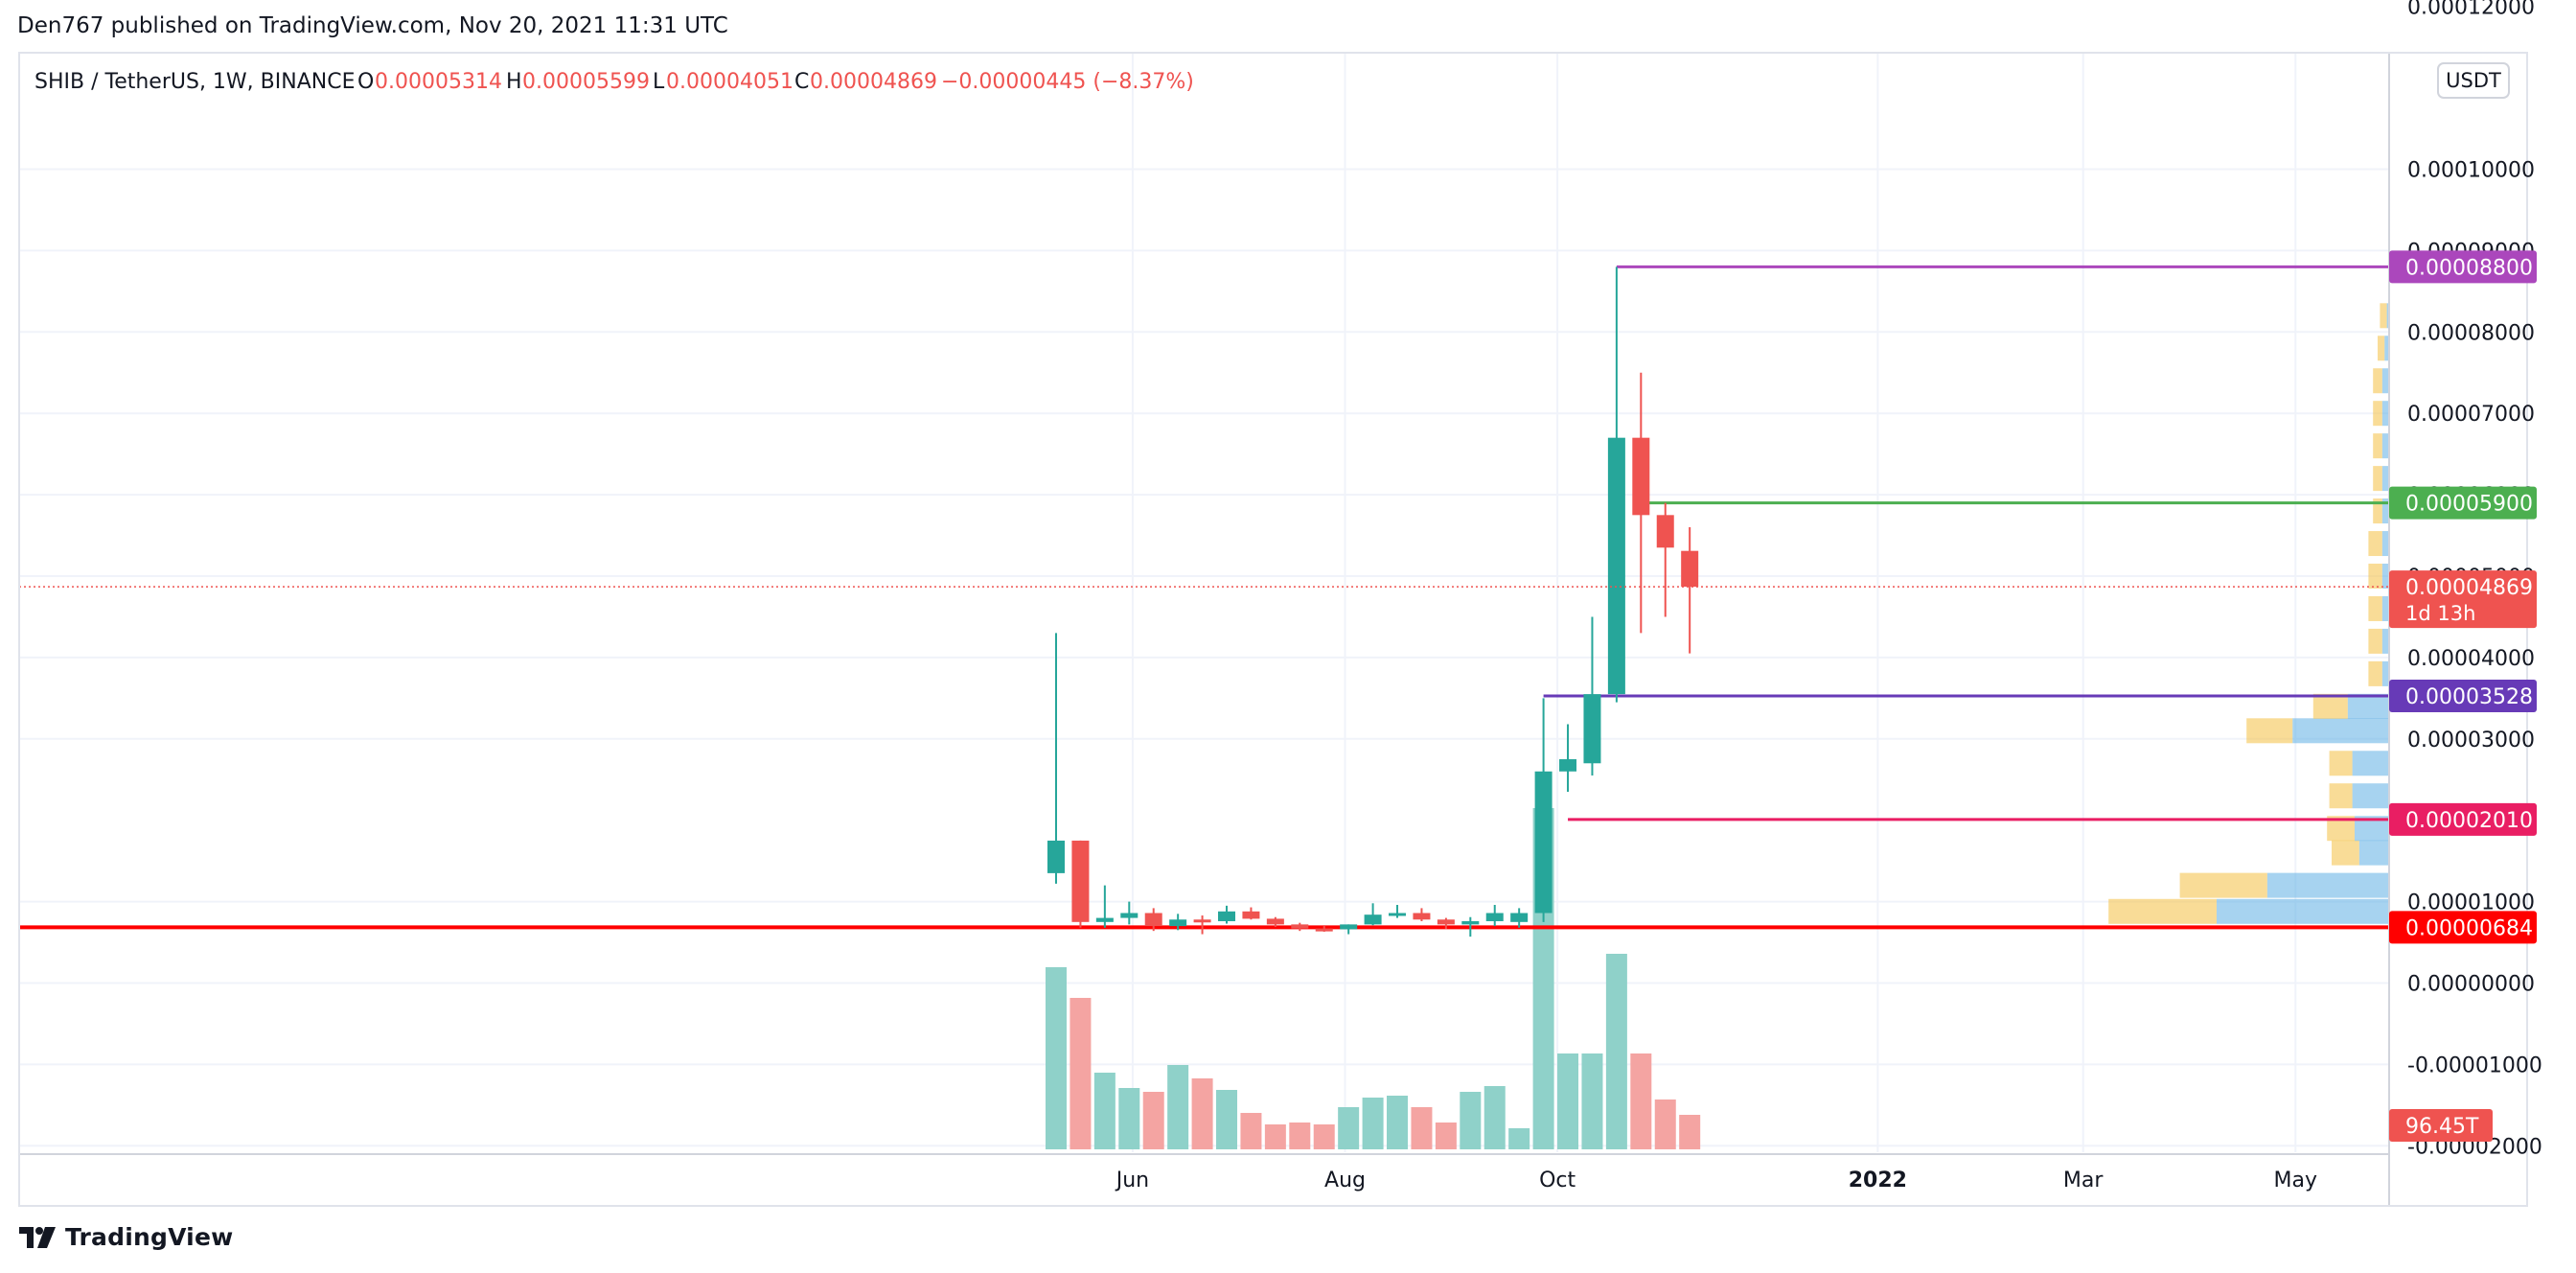 The height and width of the screenshot is (1273, 2576). What do you see at coordinates (2471, 333) in the screenshot?
I see `price-tick-label: 0.00008000` at bounding box center [2471, 333].